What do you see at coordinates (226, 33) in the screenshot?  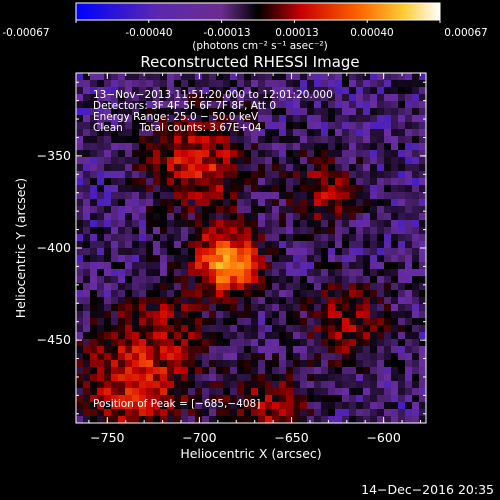 I see `colorbar-tick-label: -0.00013` at bounding box center [226, 33].